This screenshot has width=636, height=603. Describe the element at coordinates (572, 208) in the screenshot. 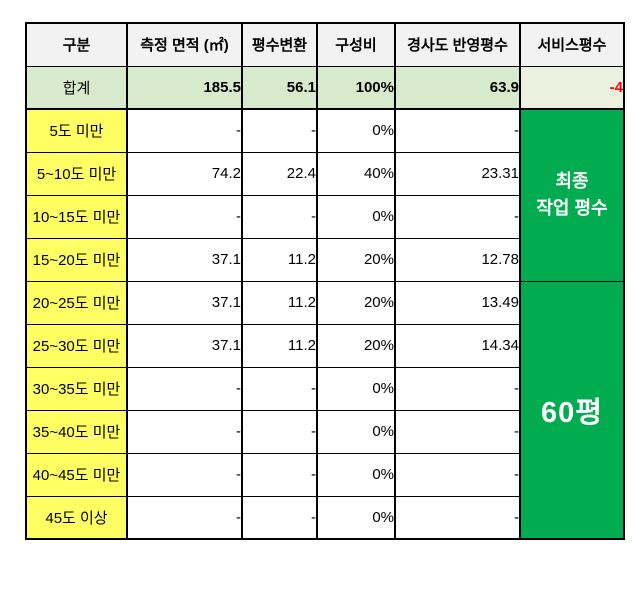

I see `final-work-pyeong-line2: 작업 평수` at that location.